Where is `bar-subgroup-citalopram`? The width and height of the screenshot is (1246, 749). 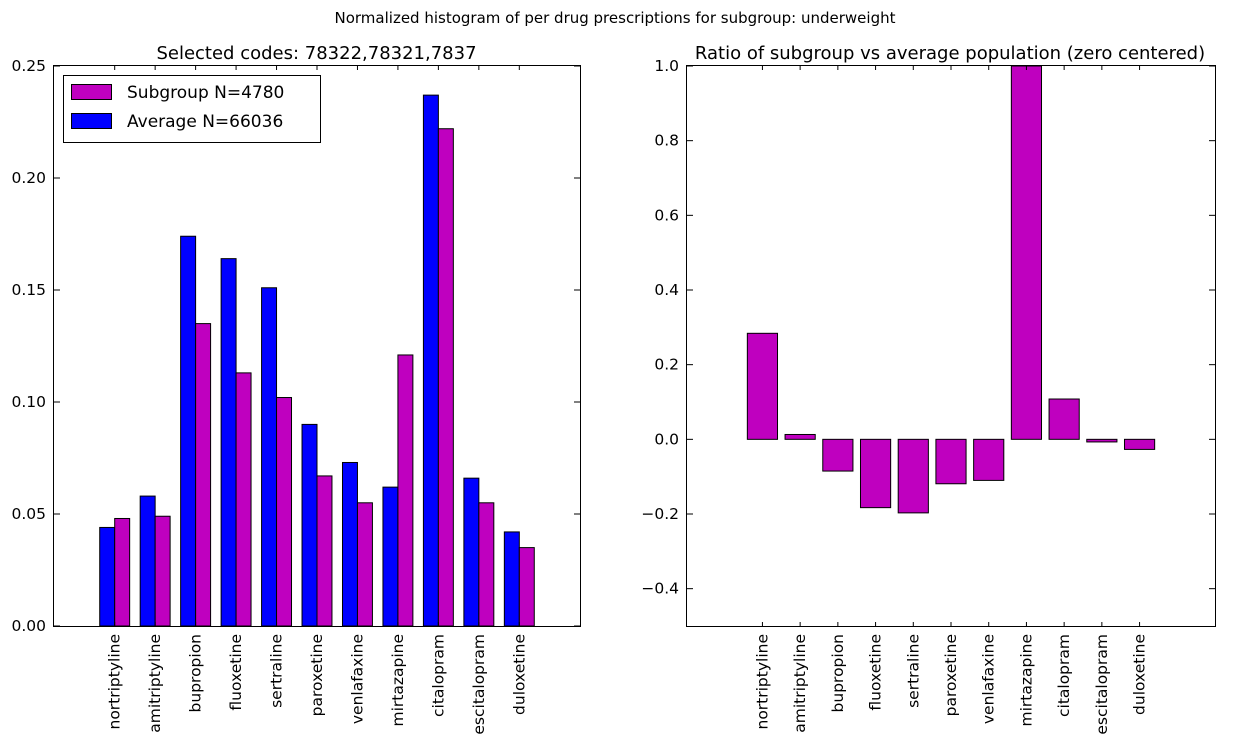
bar-subgroup-citalopram is located at coordinates (445, 377).